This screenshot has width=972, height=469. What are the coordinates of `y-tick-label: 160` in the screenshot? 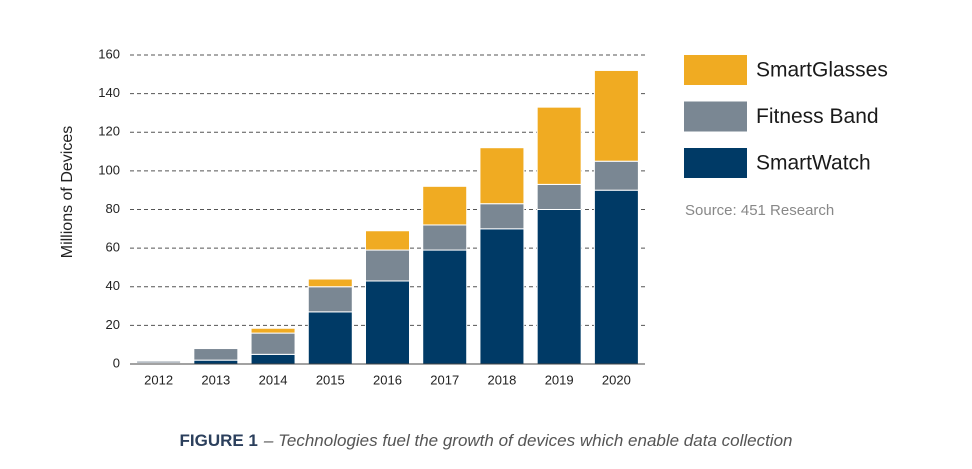 It's located at (109, 53).